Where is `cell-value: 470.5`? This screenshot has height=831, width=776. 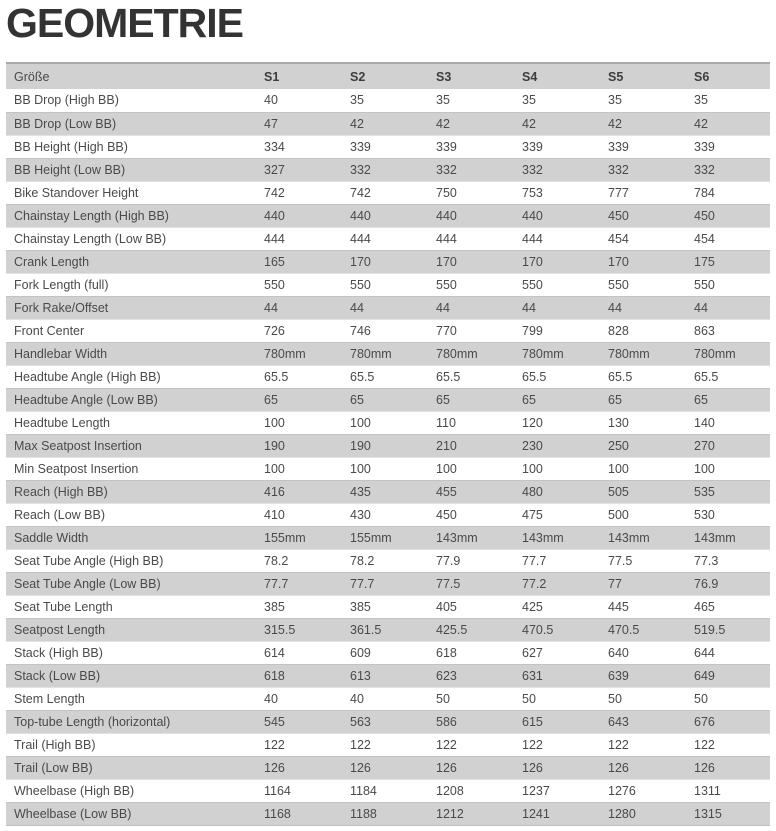
cell-value: 470.5 is located at coordinates (538, 629).